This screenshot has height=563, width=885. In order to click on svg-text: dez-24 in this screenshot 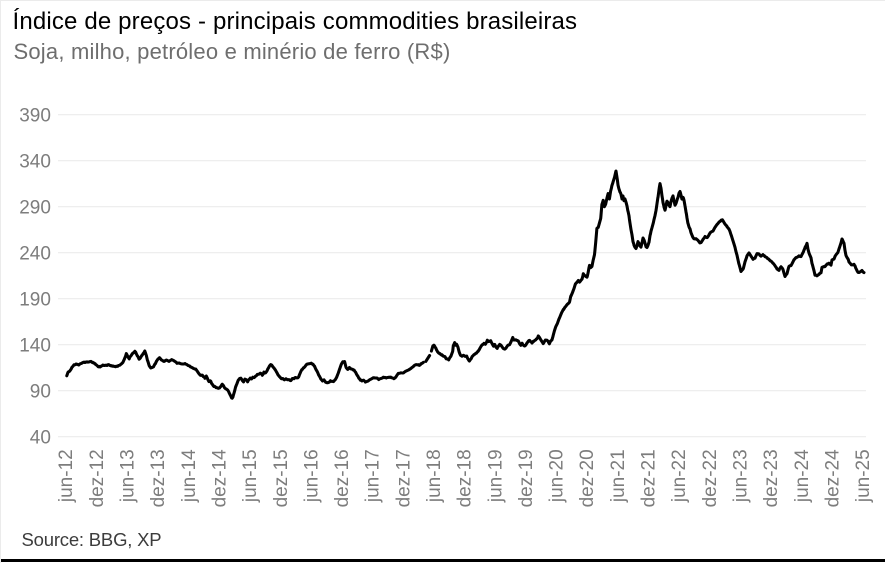, I will do `click(833, 478)`.